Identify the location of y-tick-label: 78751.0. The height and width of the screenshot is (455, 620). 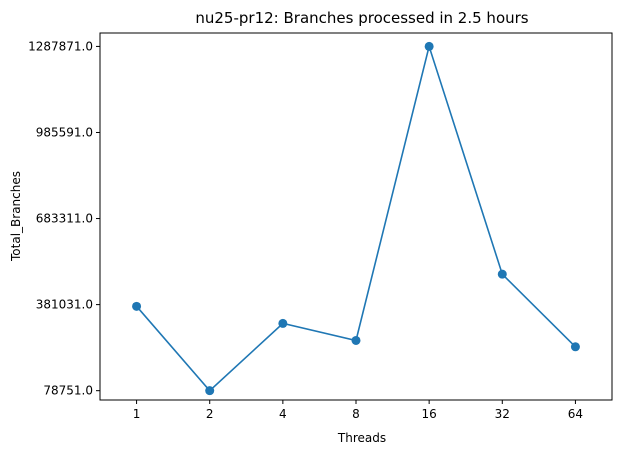
(68, 391).